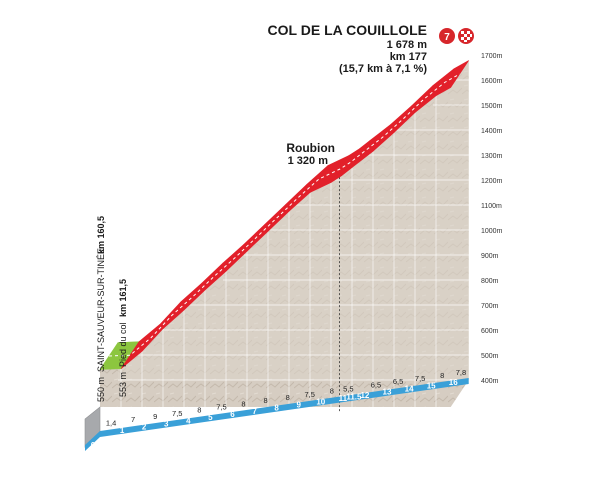 This screenshot has width=600, height=483. What do you see at coordinates (308, 161) in the screenshot?
I see `waypoint-altitude: 1 320 m` at bounding box center [308, 161].